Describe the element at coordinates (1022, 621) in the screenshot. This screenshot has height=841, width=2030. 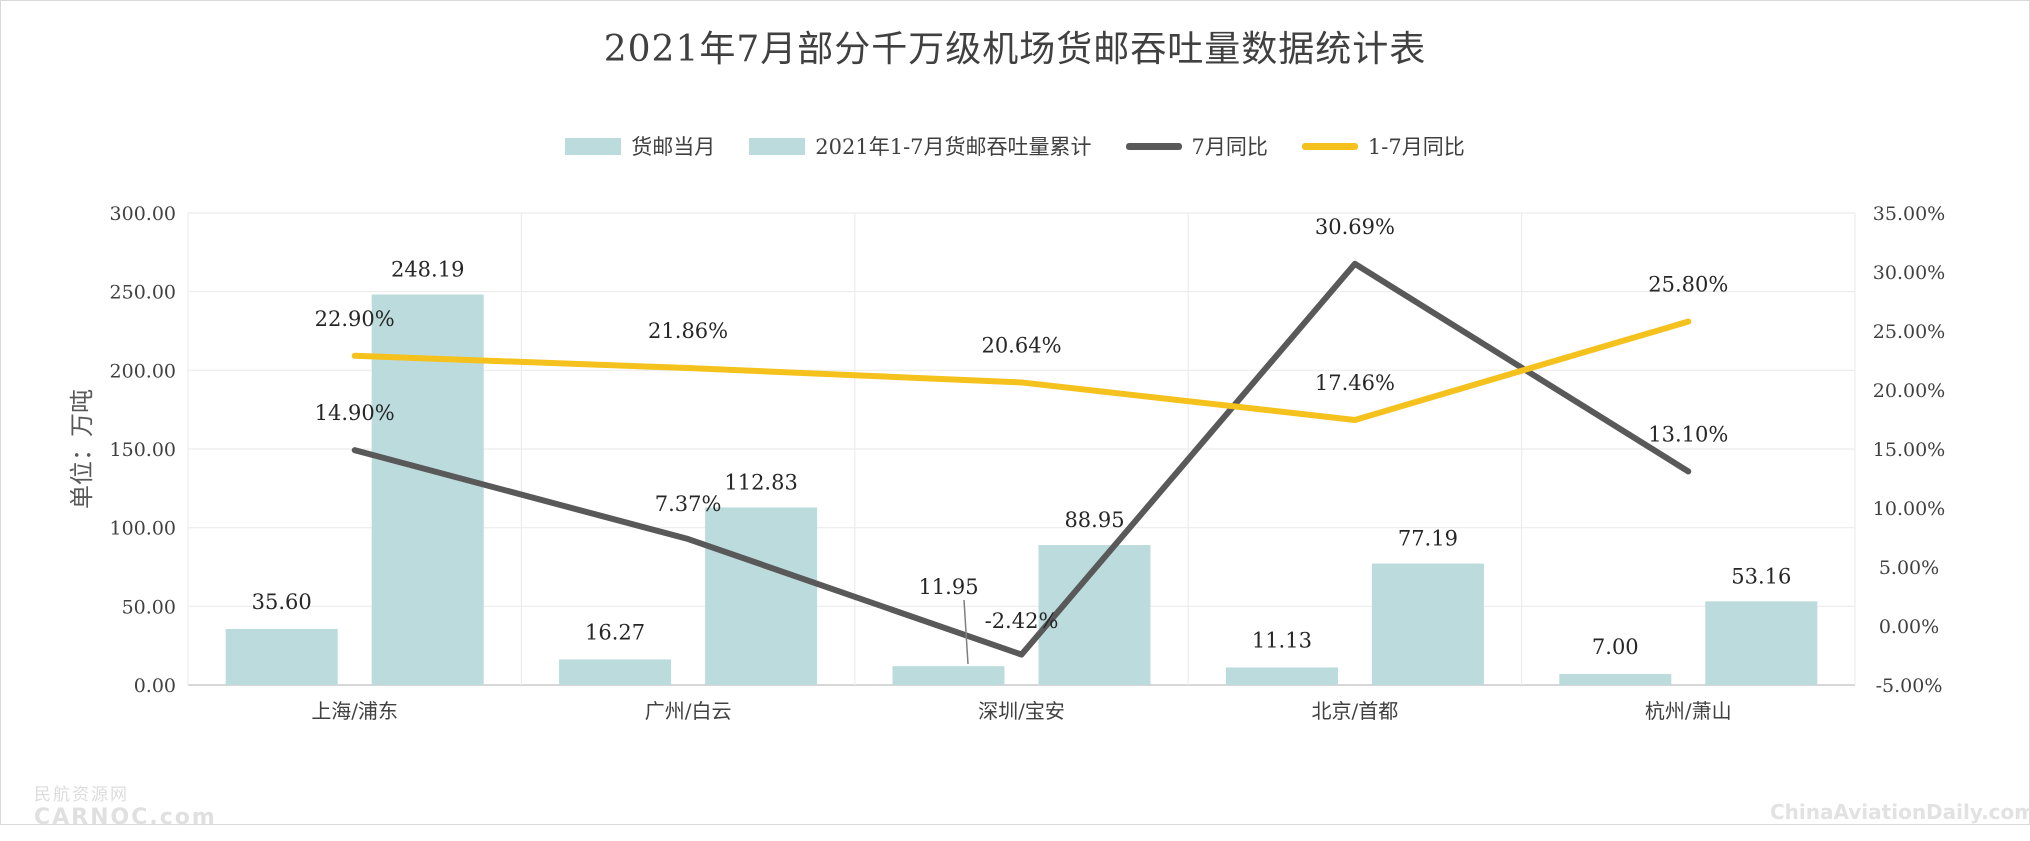
I see `line-data-label: -2.42%` at that location.